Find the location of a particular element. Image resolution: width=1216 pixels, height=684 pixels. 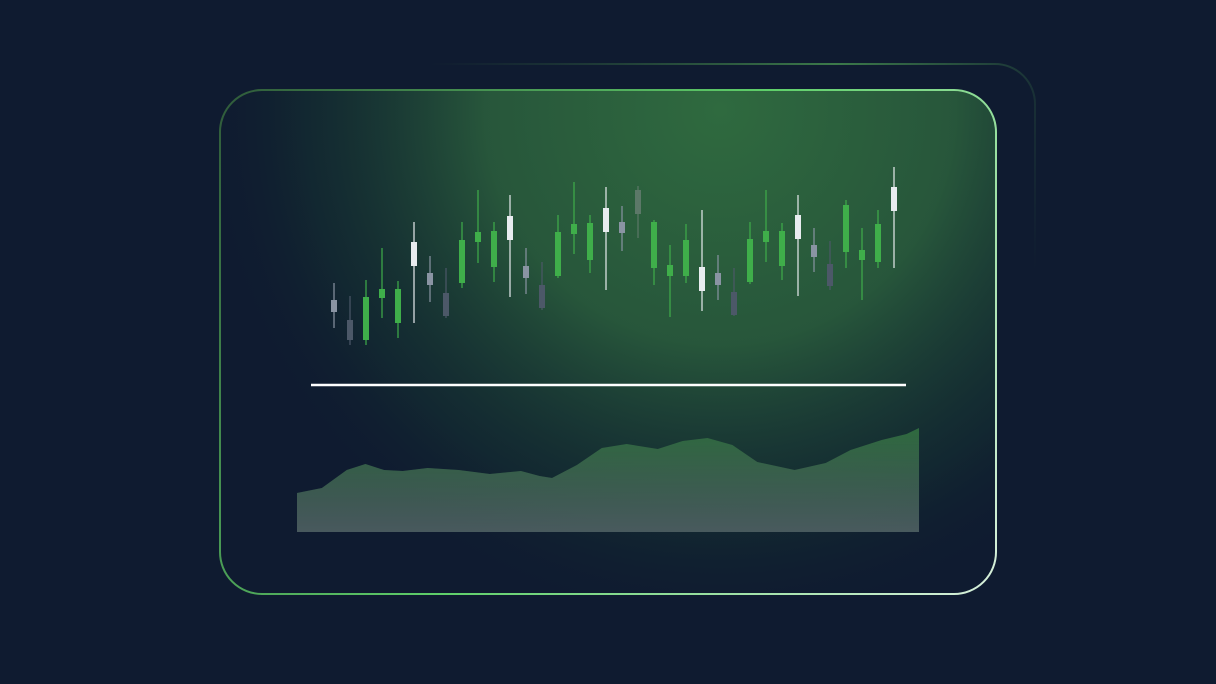

area-shade is located at coordinates (608, 480).